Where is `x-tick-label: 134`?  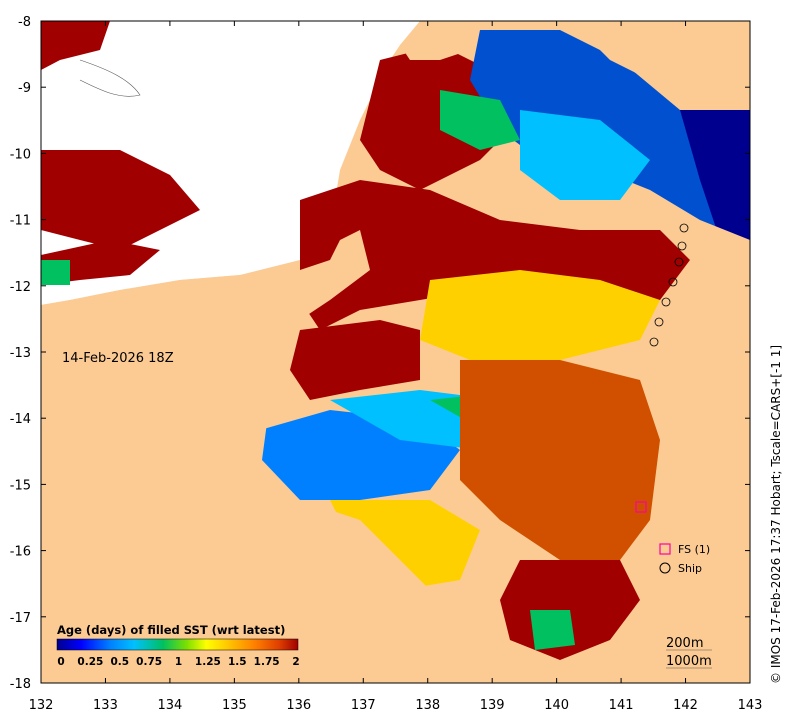
x-tick-label: 134 is located at coordinates (169, 705).